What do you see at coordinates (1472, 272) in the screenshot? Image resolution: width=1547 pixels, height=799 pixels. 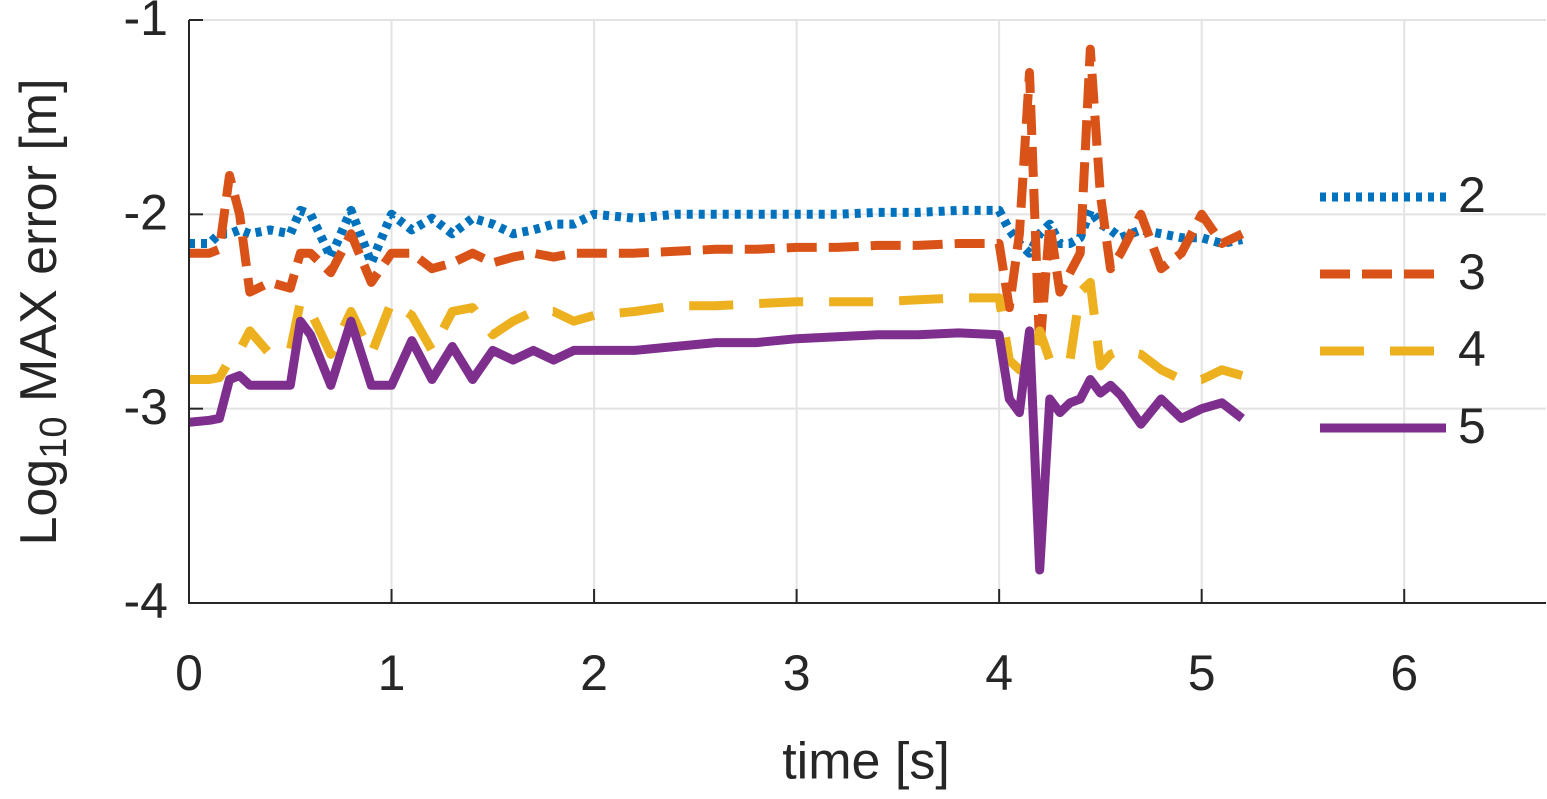 I see `legend-label: 3` at bounding box center [1472, 272].